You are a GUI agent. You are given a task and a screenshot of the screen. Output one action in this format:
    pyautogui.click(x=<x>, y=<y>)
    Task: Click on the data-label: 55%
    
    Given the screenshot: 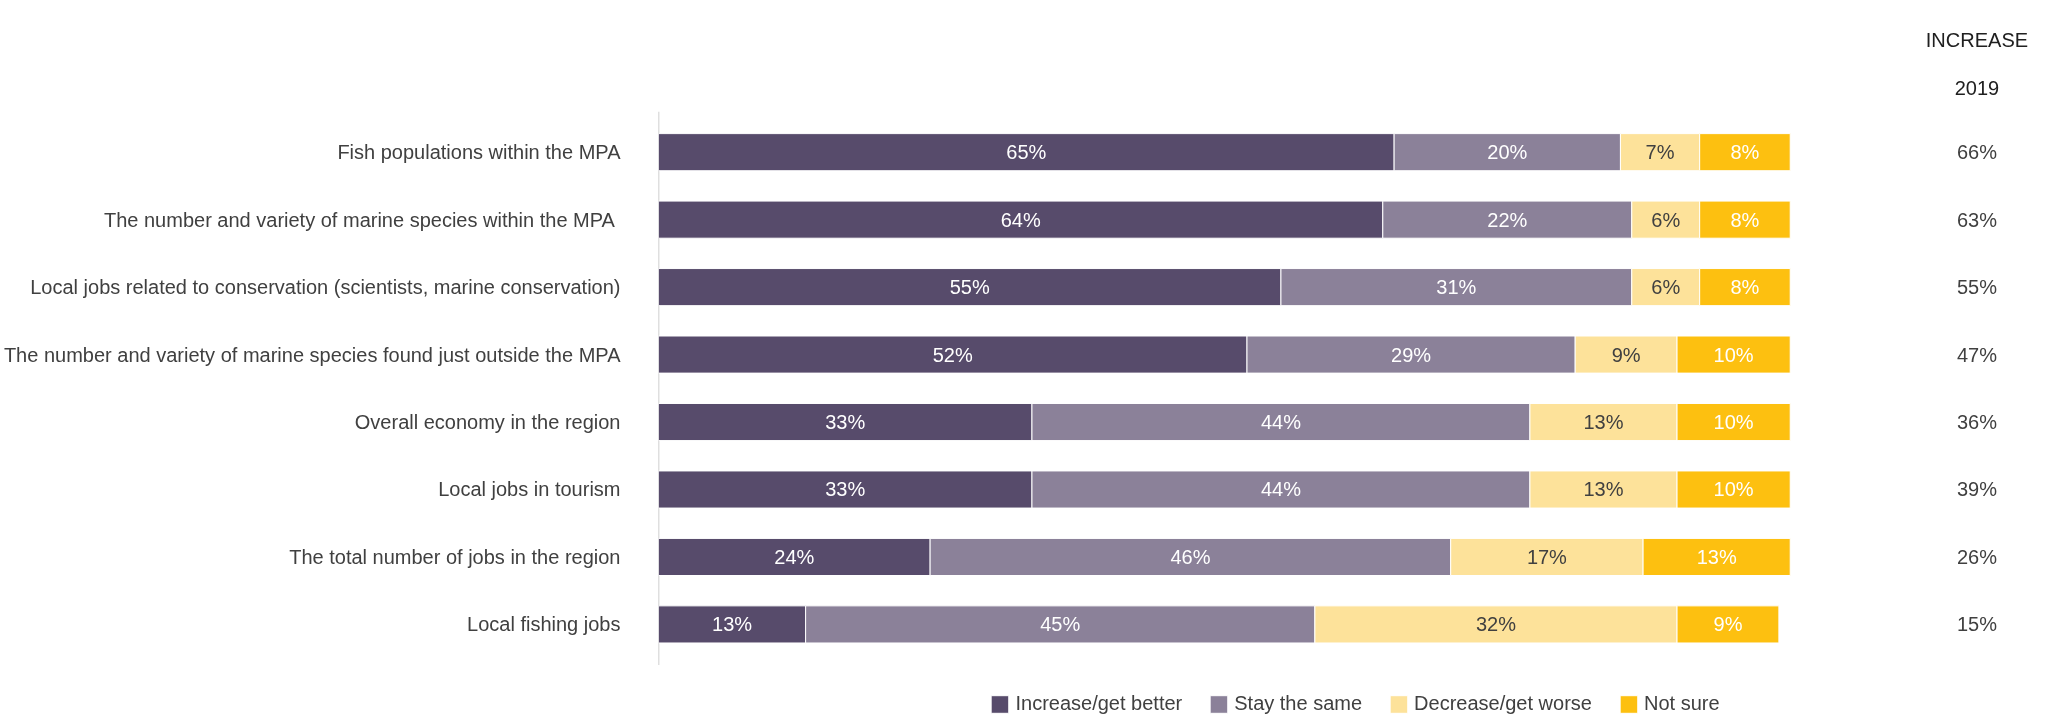 What is the action you would take?
    pyautogui.click(x=969, y=287)
    